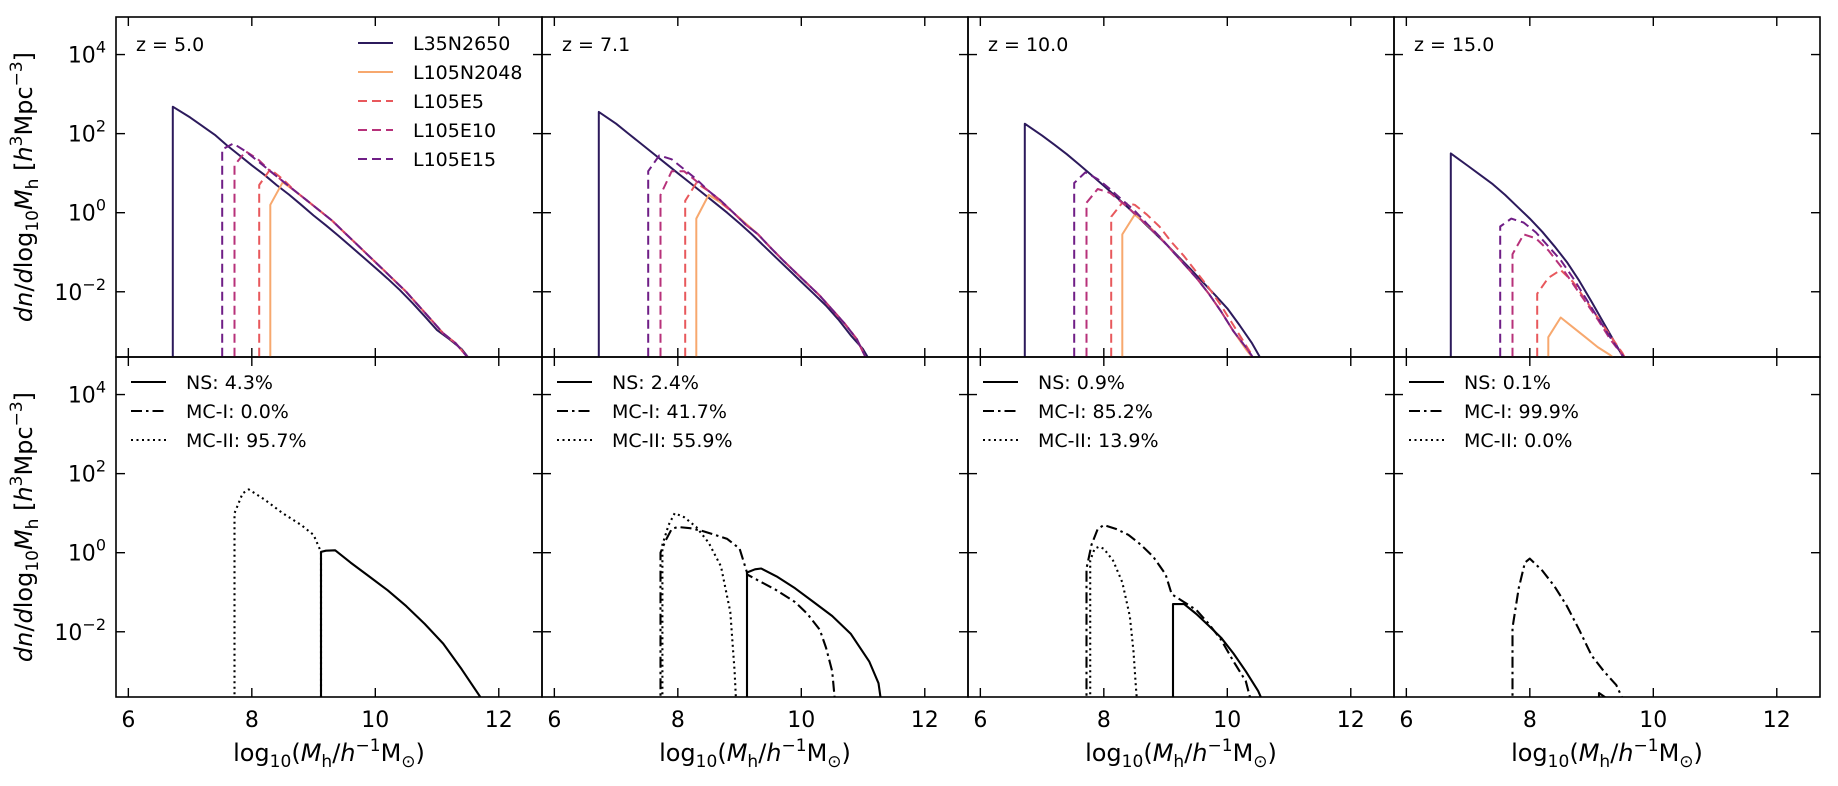  I want to click on legend-entry-l105e10: L105E10, so click(454, 131).